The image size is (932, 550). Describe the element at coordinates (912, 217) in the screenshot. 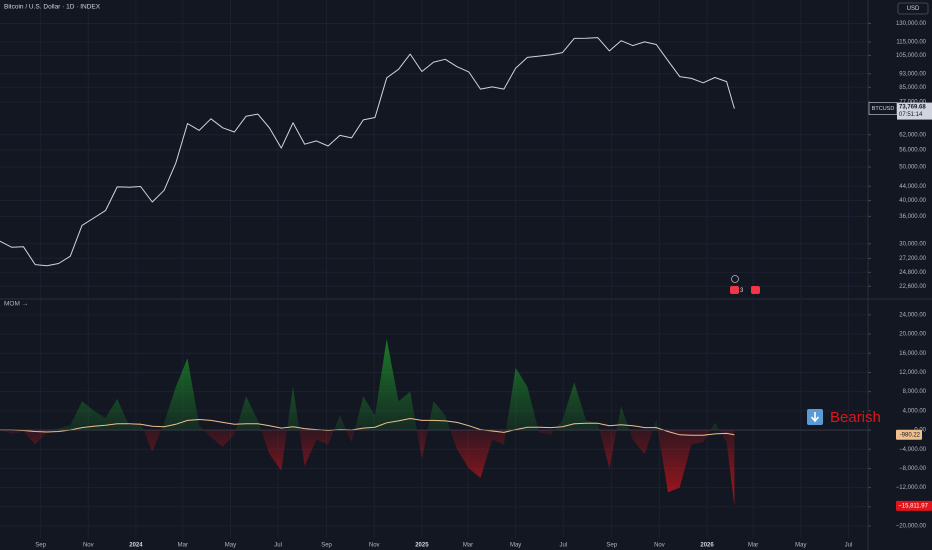

I see `y-tick-label: 36,000.00` at that location.